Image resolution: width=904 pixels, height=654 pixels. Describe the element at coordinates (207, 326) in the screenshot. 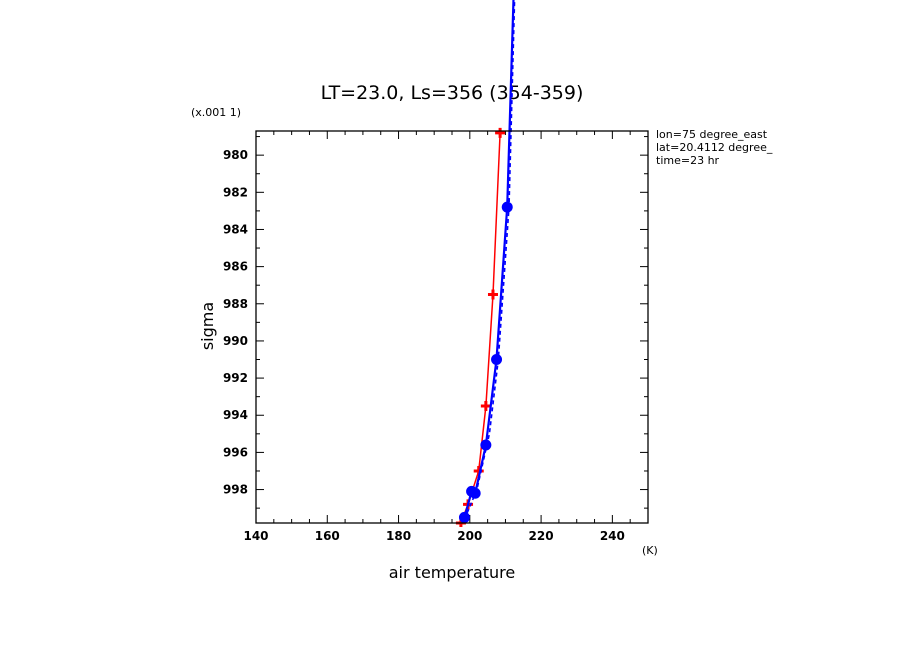

I see `y-axis-title: sigma` at that location.